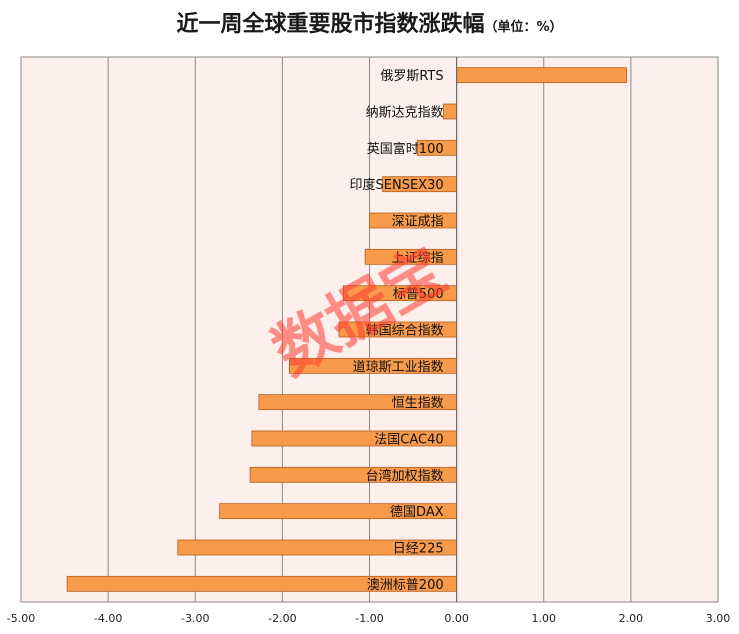 The image size is (739, 634). What do you see at coordinates (330, 24) in the screenshot?
I see `title-text: 近一周全球重要股市指数涨跌幅` at bounding box center [330, 24].